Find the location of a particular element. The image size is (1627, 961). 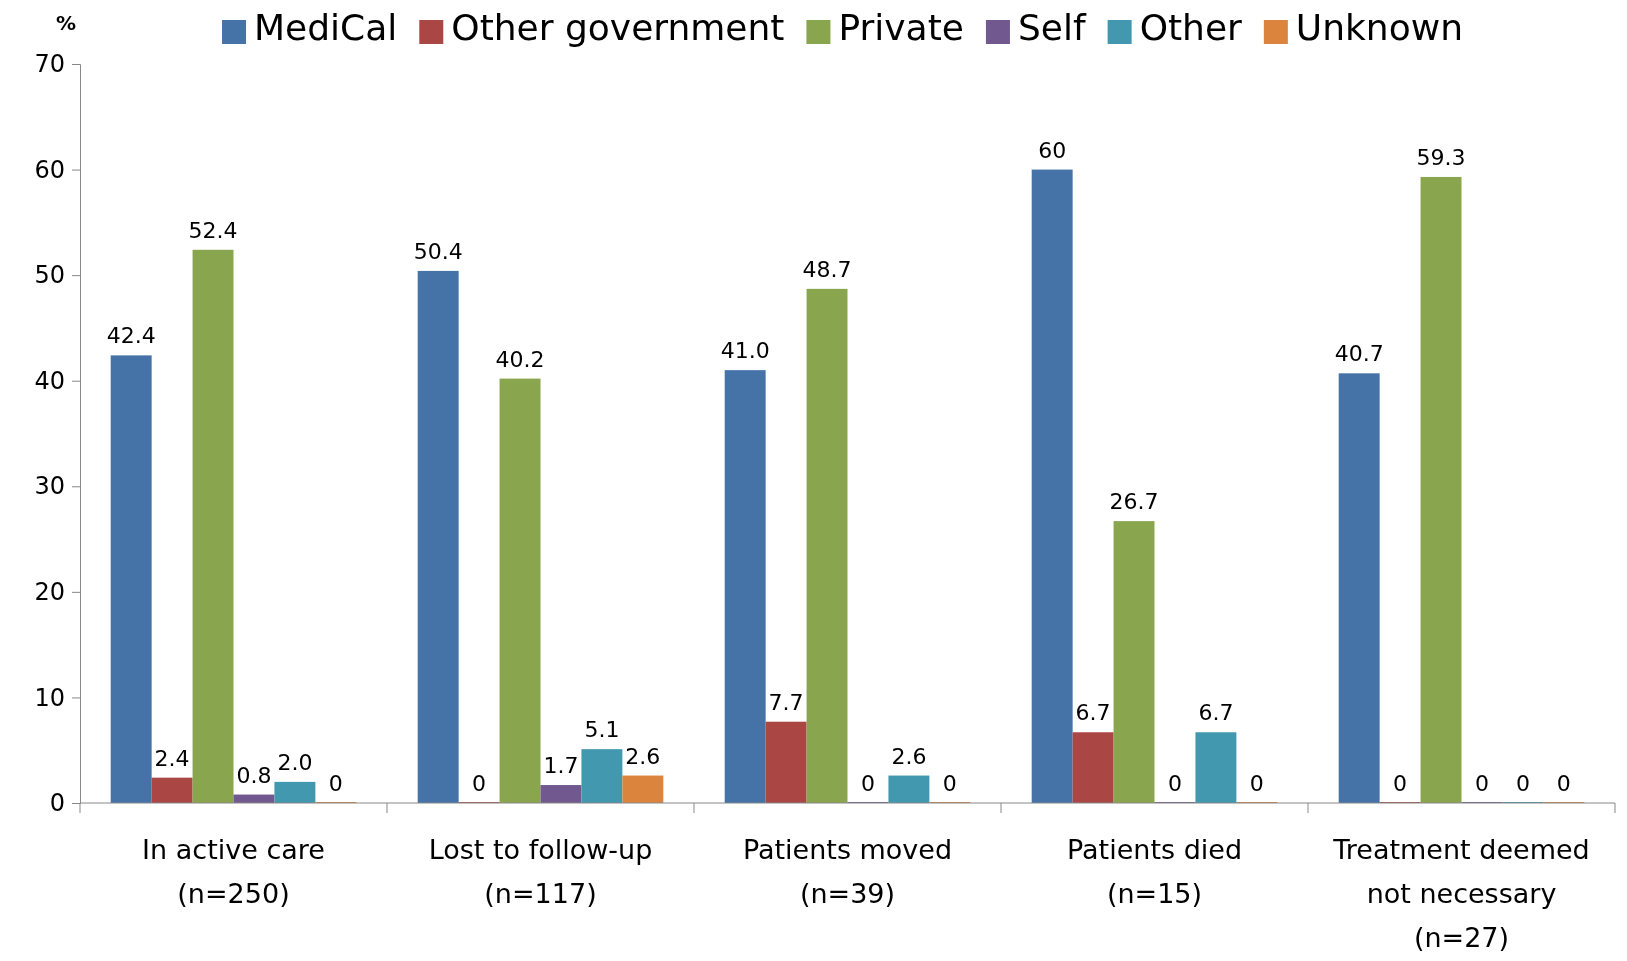

data-label: 5.1 is located at coordinates (602, 730).